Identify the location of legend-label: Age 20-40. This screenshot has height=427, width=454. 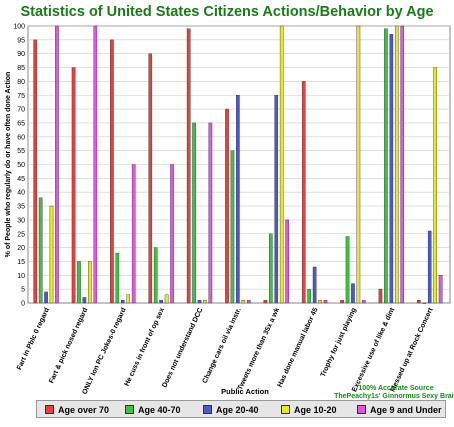
(237, 410).